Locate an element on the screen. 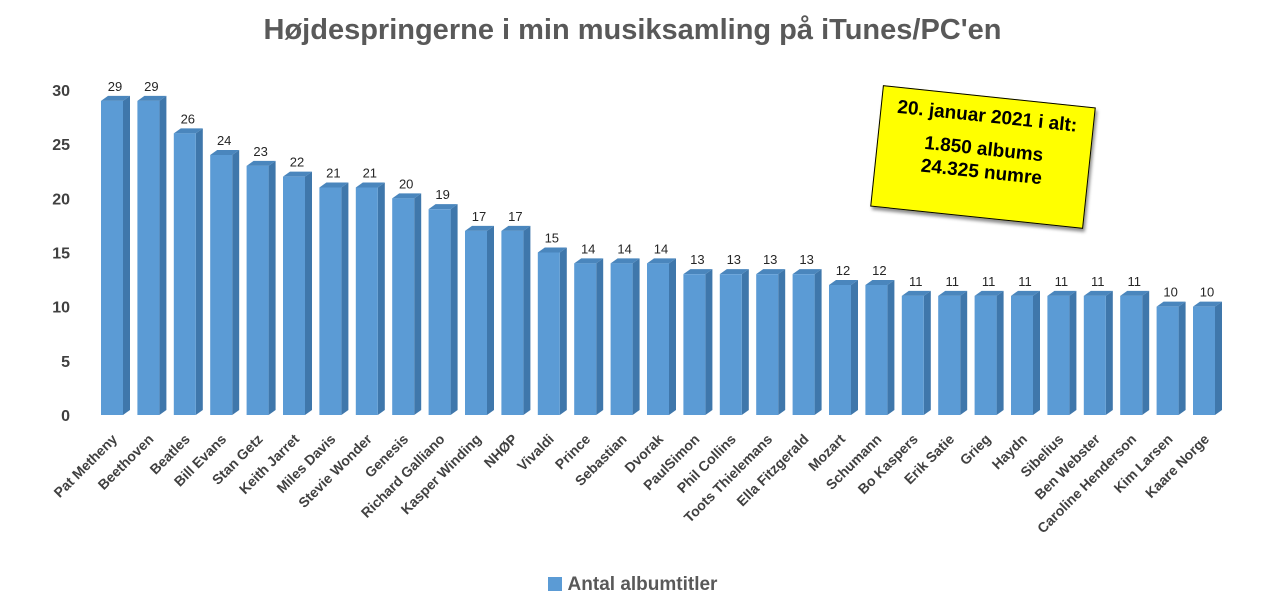 Image resolution: width=1265 pixels, height=609 pixels. data-label: 19 is located at coordinates (442, 194).